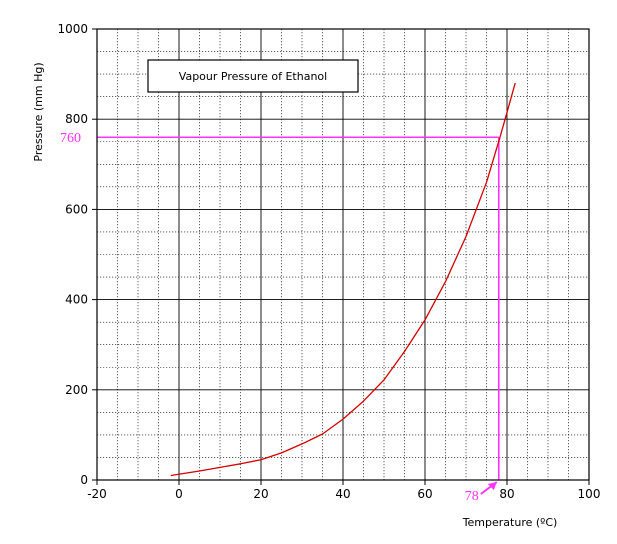 This screenshot has height=544, width=617. What do you see at coordinates (38, 111) in the screenshot?
I see `y-axis-title: Pressure (mm Hg)` at bounding box center [38, 111].